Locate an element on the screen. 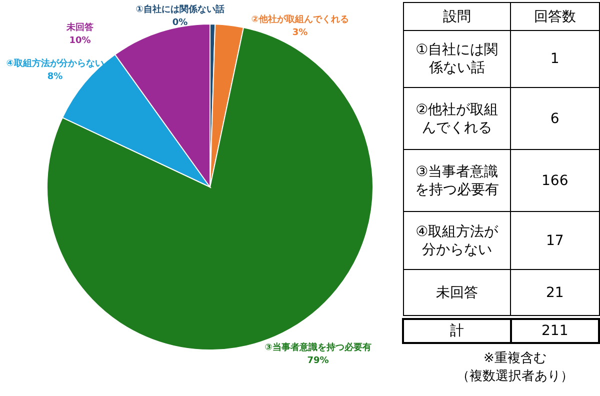 The height and width of the screenshot is (396, 600). slice-label: ③当事者意識を持つ必要有 is located at coordinates (318, 347).